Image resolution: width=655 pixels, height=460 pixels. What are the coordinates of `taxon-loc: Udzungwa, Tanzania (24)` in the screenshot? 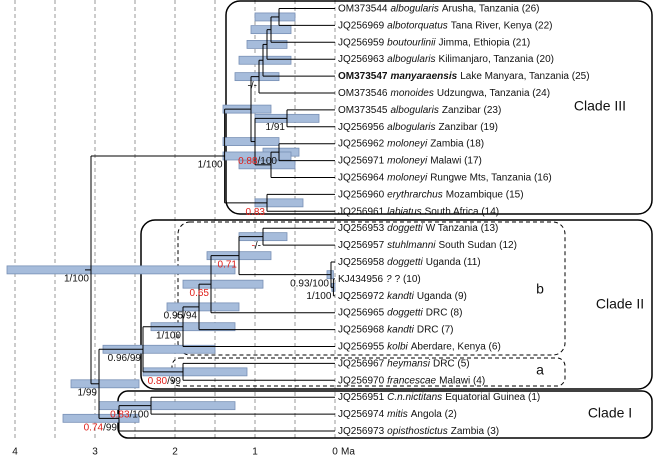 It's located at (493, 93).